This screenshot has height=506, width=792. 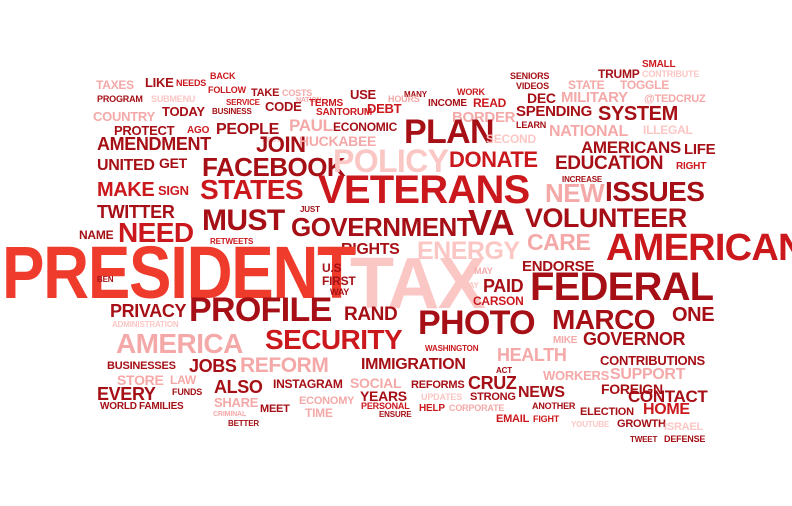 What do you see at coordinates (230, 414) in the screenshot?
I see `word-criminal: CRIMINAL` at bounding box center [230, 414].